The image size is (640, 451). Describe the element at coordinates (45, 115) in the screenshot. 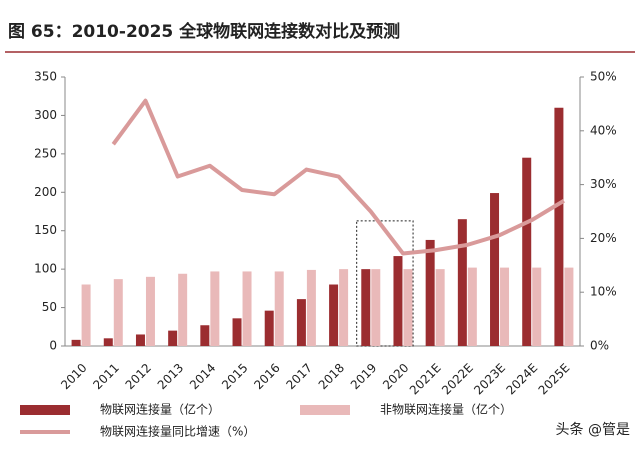

I see `y-tick-label: 300` at that location.